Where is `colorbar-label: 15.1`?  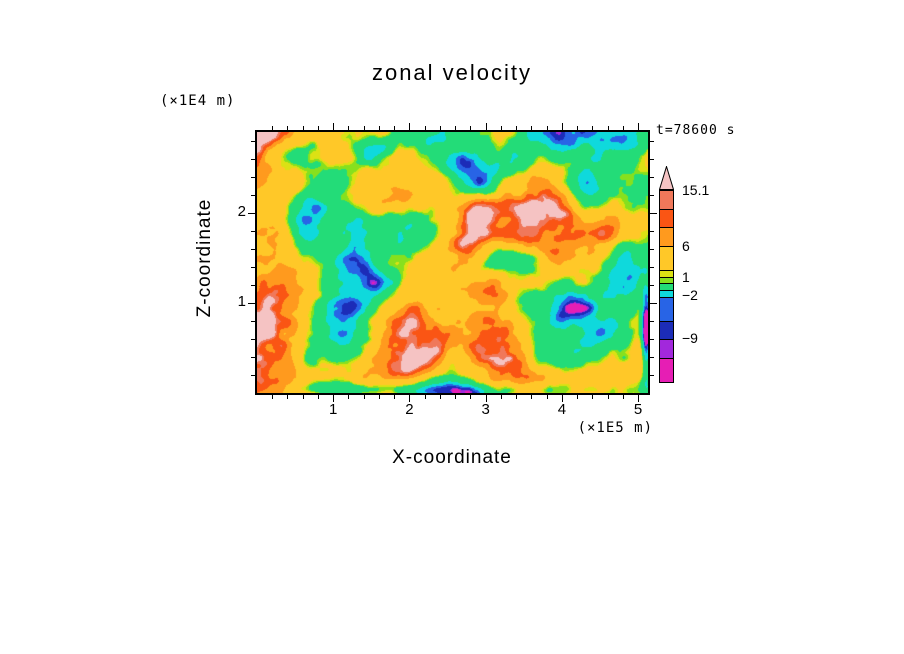
colorbar-label: 15.1 is located at coordinates (696, 190).